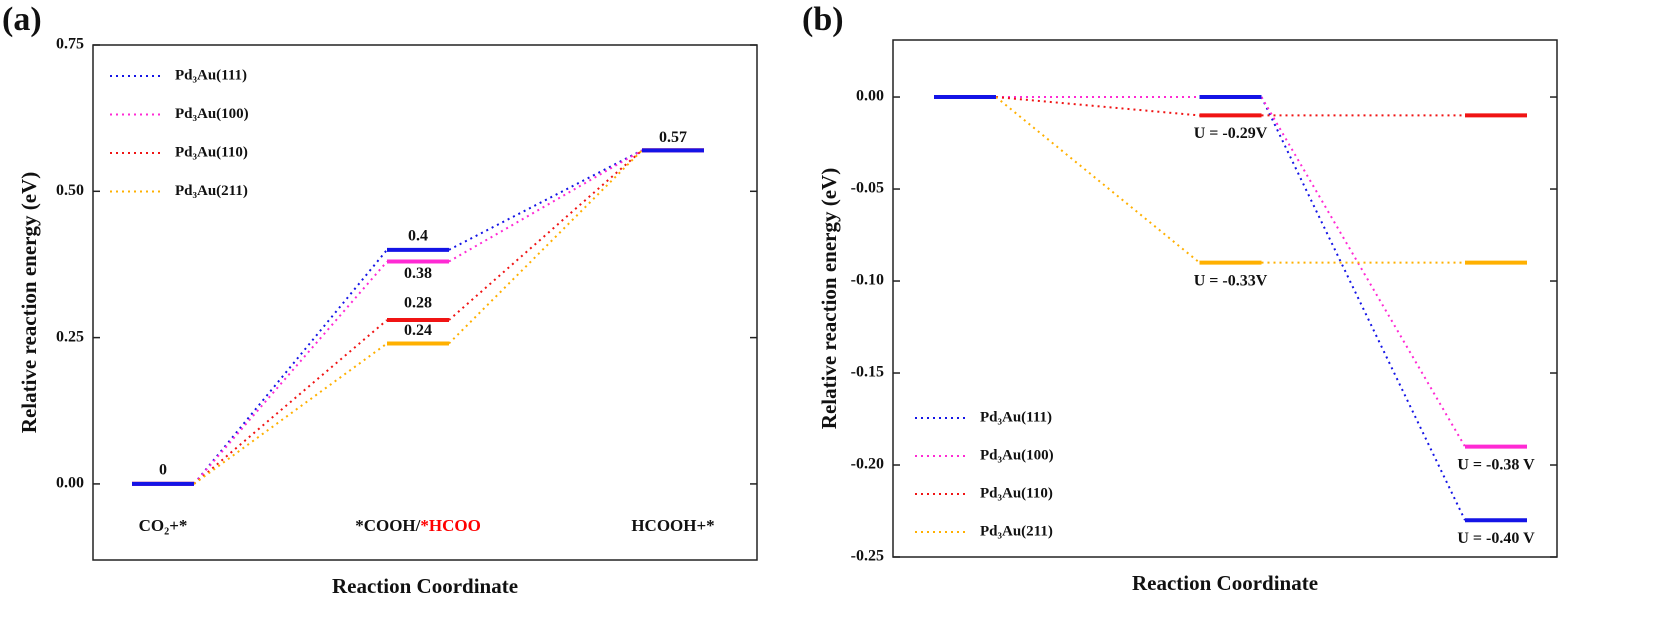 Image resolution: width=1666 pixels, height=636 pixels. What do you see at coordinates (70, 190) in the screenshot?
I see `y-tick-label: 0.50` at bounding box center [70, 190].